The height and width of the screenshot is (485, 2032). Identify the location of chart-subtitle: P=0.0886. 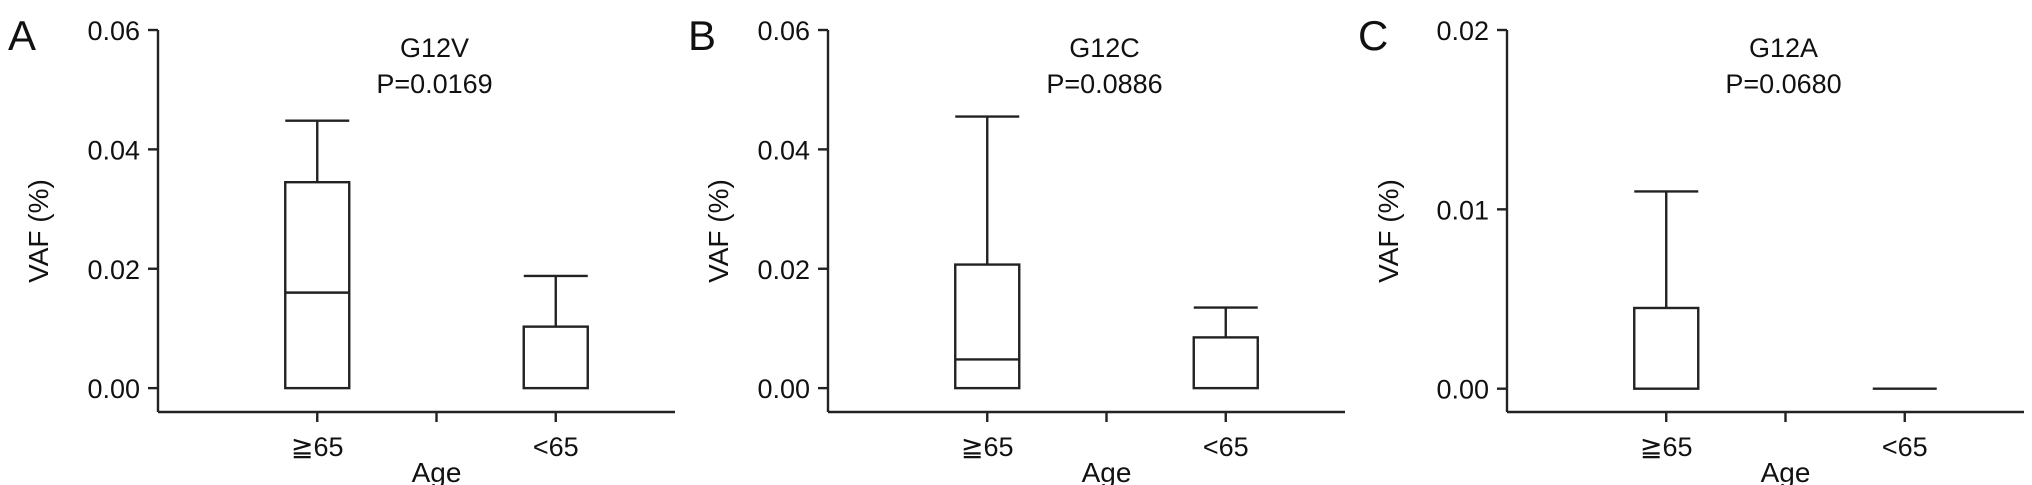
(1104, 84).